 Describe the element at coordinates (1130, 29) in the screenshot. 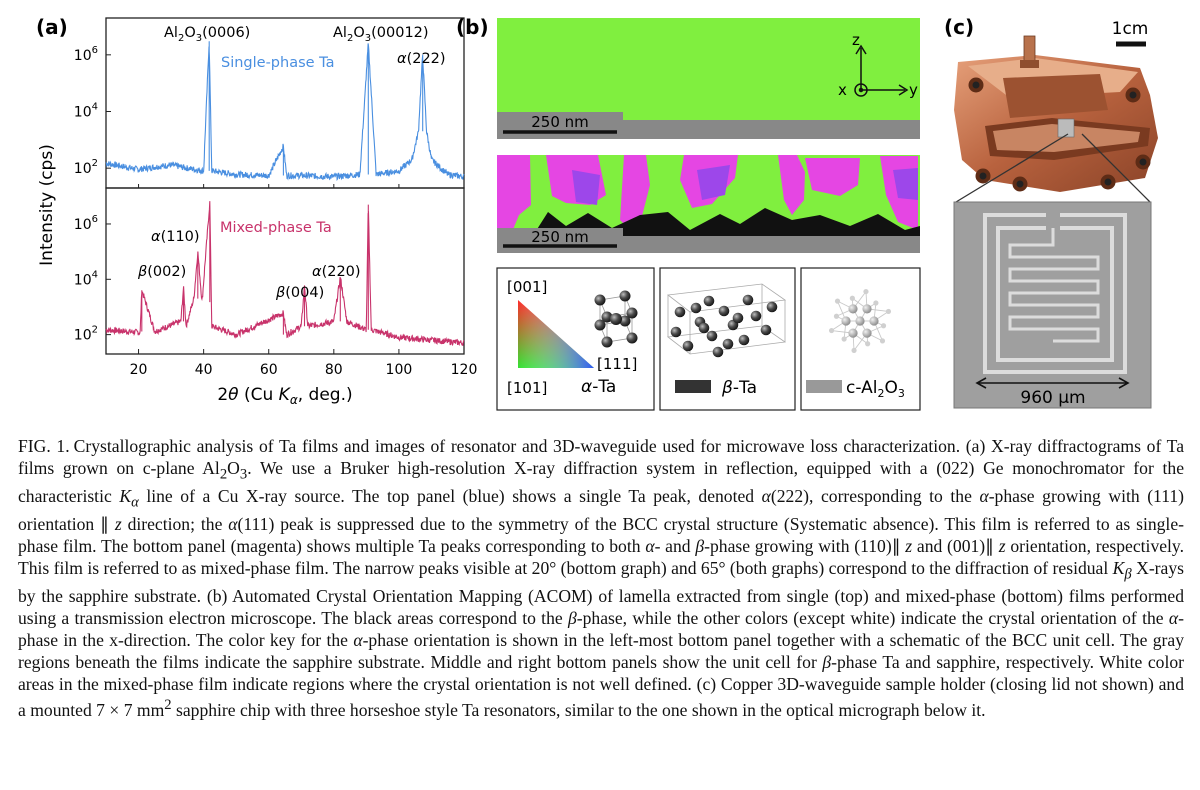

I see `scale-1cm-label: 1cm` at that location.